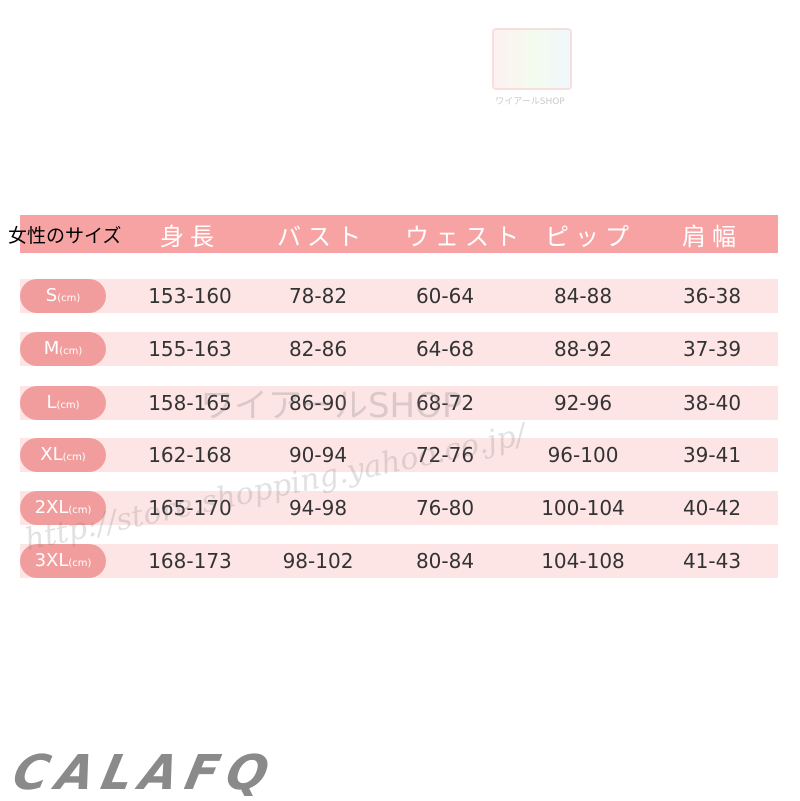  Describe the element at coordinates (318, 508) in the screenshot. I see `table-cell: 94-98` at that location.